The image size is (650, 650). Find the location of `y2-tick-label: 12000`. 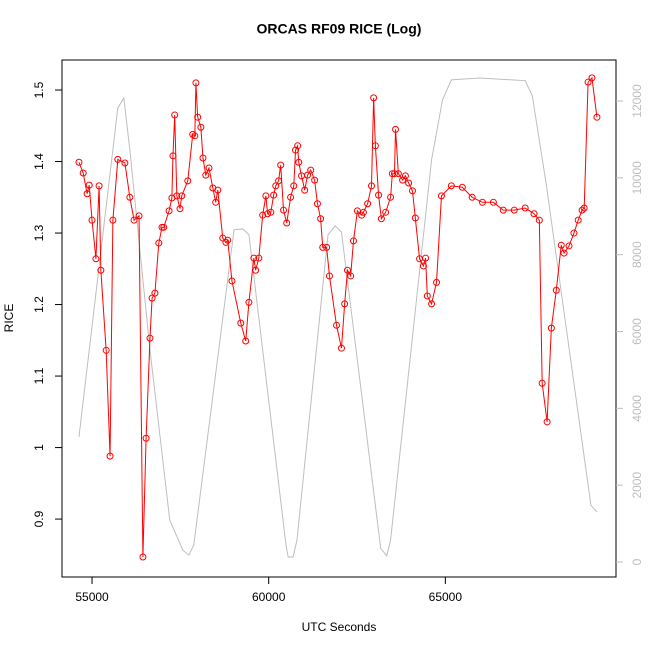

y2-tick-label: 12000 is located at coordinates (637, 101).